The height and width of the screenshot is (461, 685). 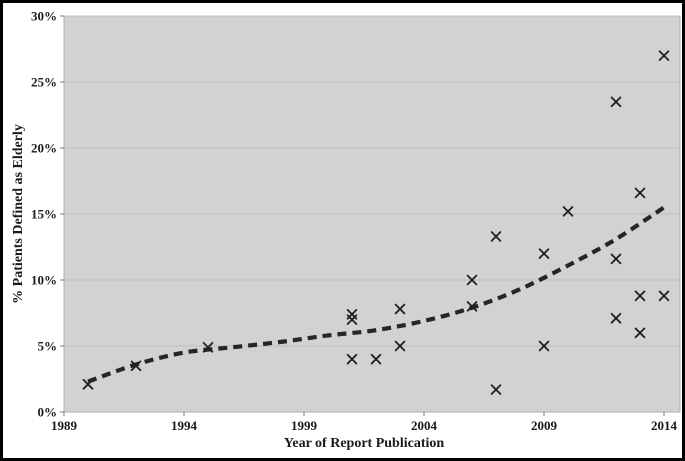 What do you see at coordinates (184, 425) in the screenshot?
I see `x-tick-label: 1994` at bounding box center [184, 425].